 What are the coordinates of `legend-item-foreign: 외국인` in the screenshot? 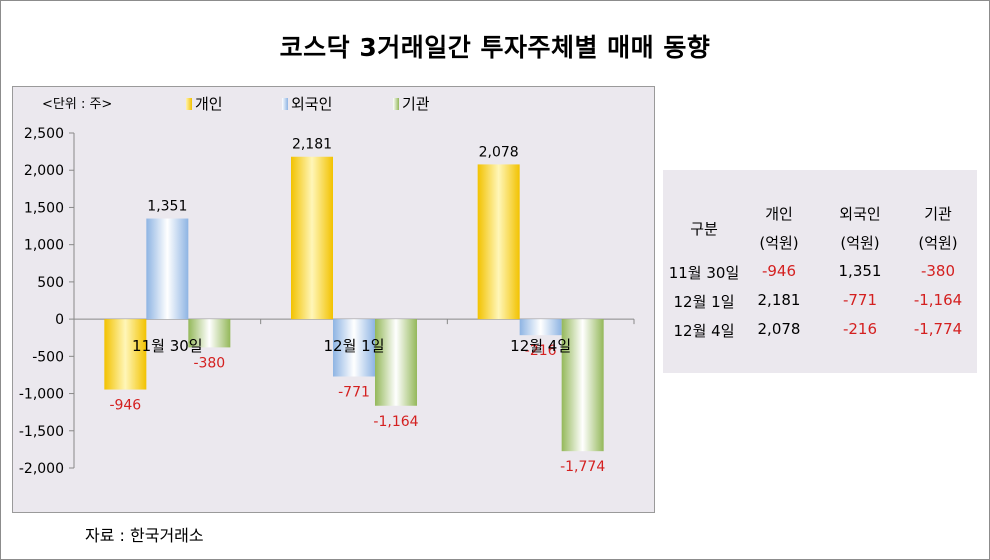 It's located at (307, 103).